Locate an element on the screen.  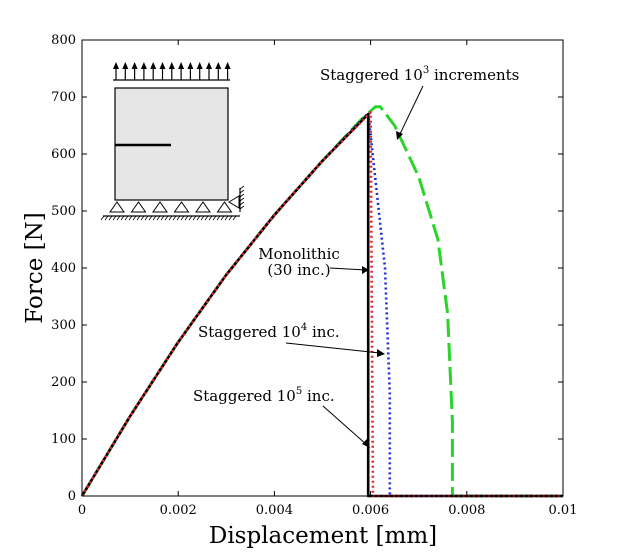
y-tick-label: 400 is located at coordinates (63, 268).